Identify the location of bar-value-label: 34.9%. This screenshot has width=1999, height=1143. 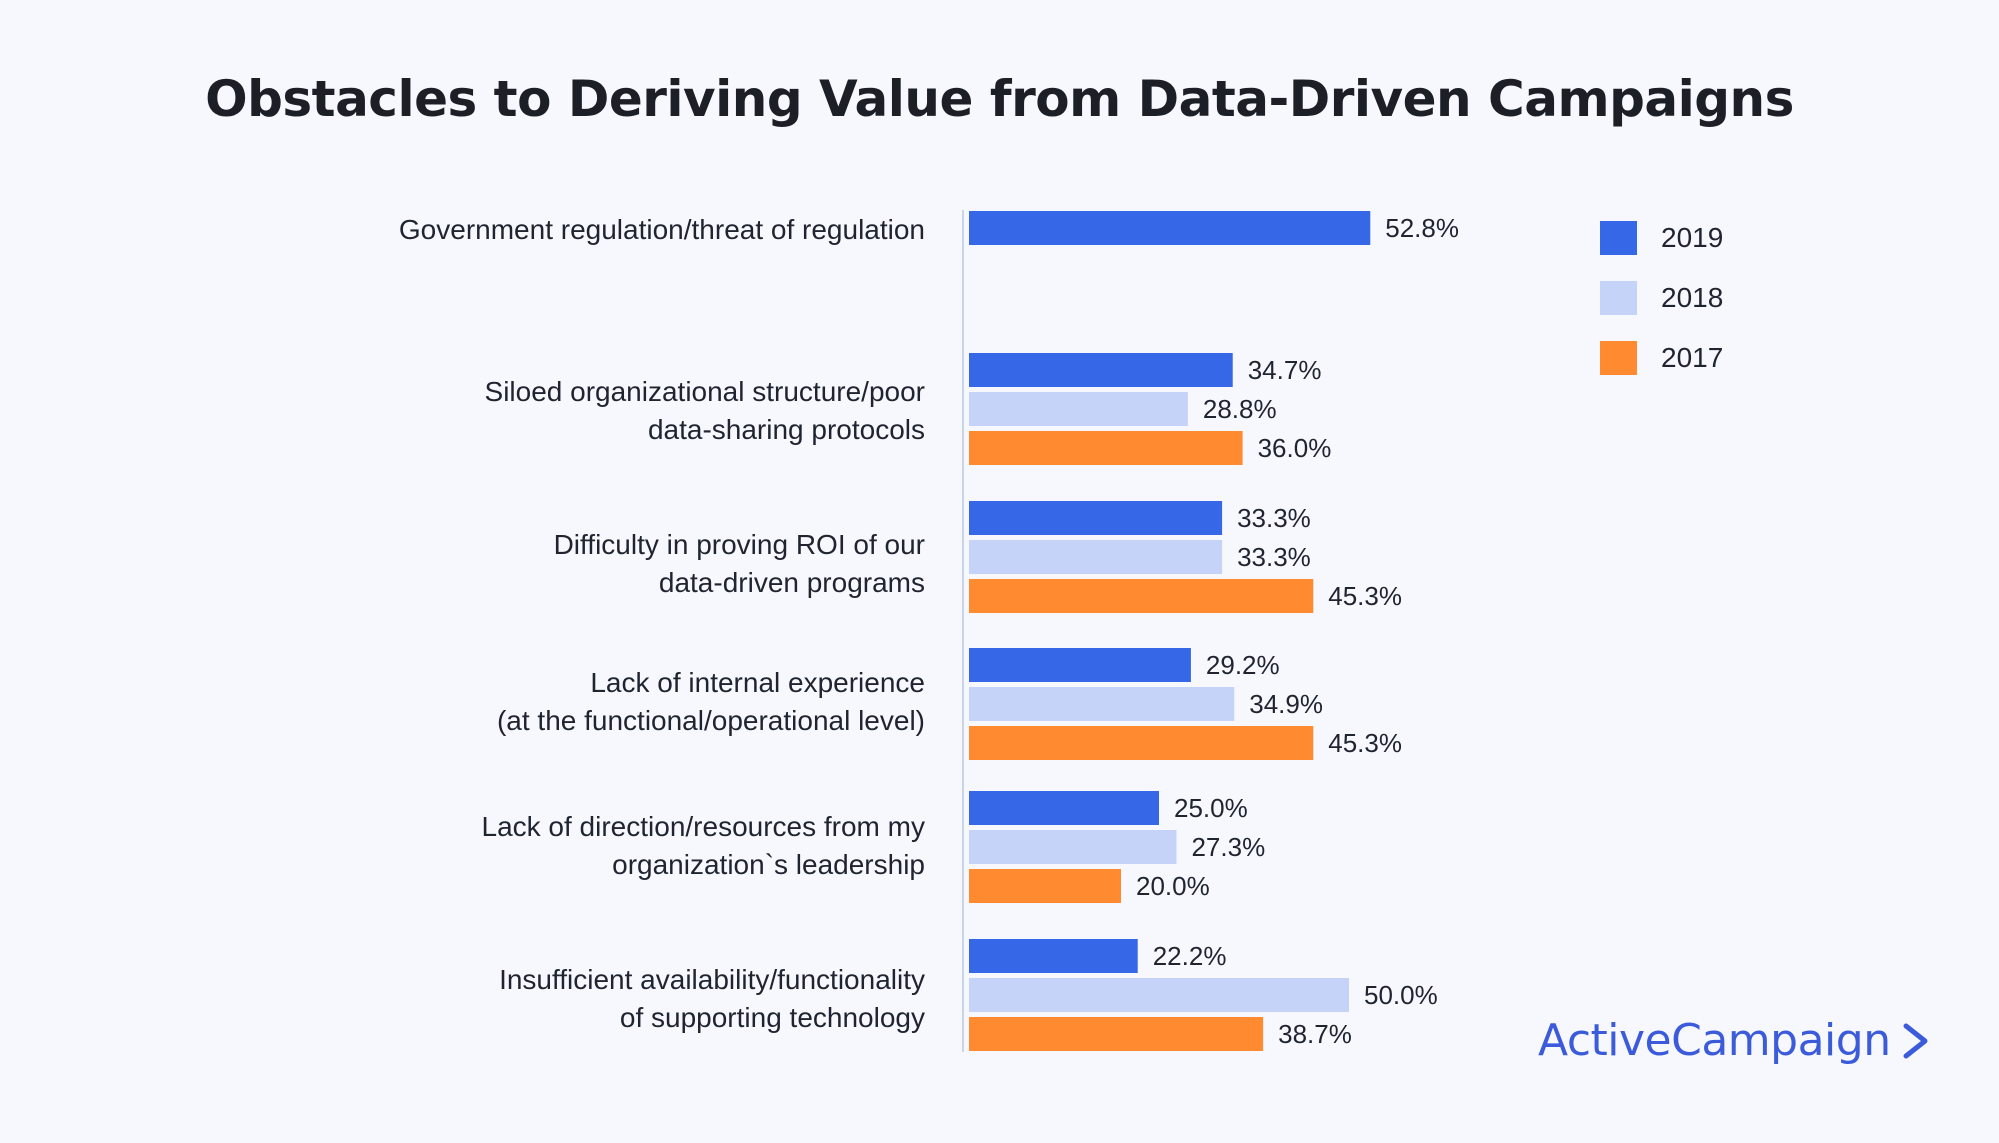
(1286, 704).